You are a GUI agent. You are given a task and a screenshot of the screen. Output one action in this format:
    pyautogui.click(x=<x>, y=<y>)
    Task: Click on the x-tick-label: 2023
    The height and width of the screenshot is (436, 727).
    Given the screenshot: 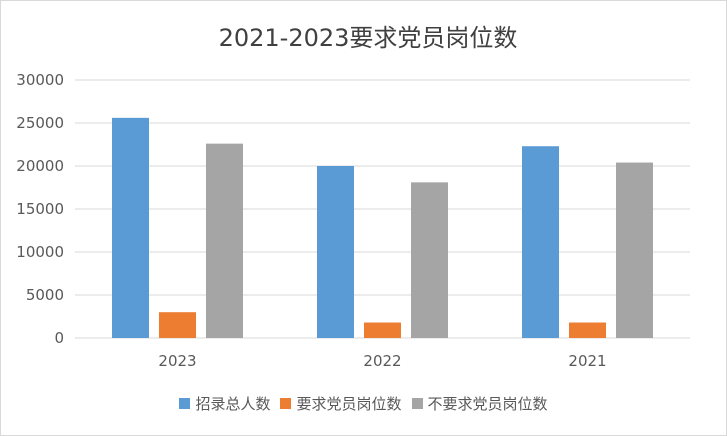 What is the action you would take?
    pyautogui.click(x=177, y=361)
    